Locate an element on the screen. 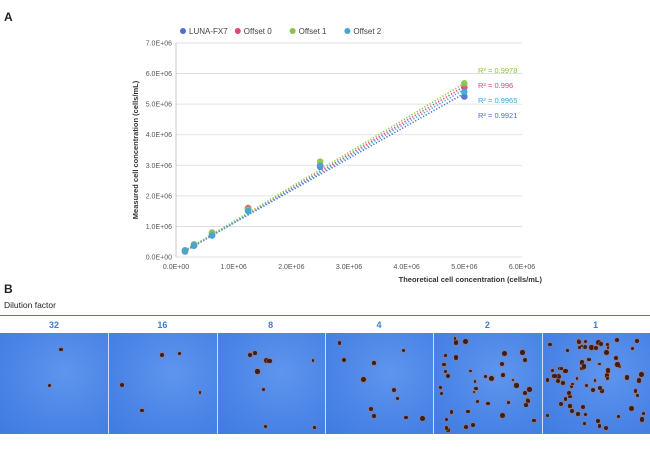  y-tick-label: 4.0E+06 is located at coordinates (159, 135).